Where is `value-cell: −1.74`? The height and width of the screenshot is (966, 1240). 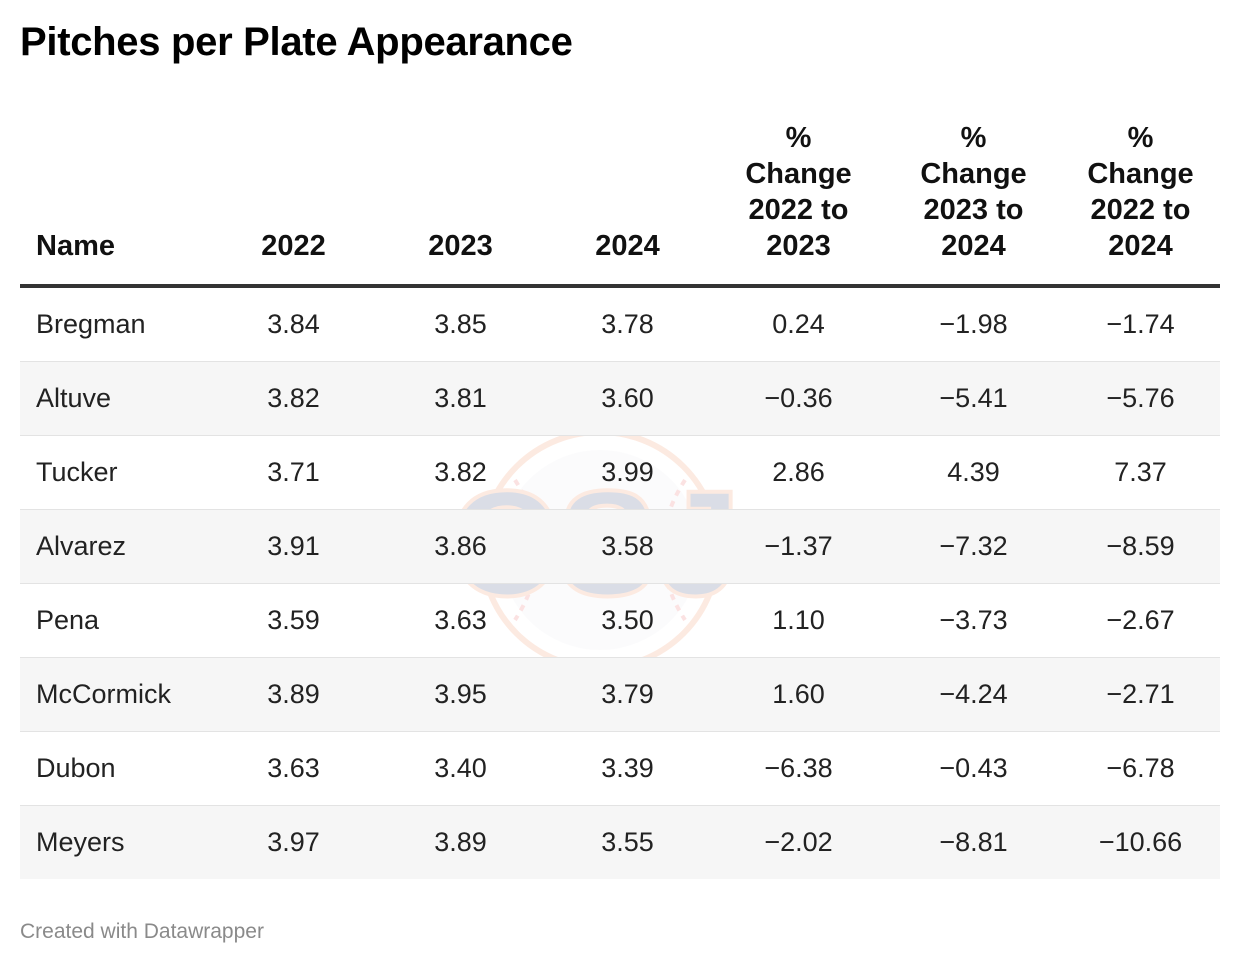 value-cell: −1.74 is located at coordinates (1140, 324).